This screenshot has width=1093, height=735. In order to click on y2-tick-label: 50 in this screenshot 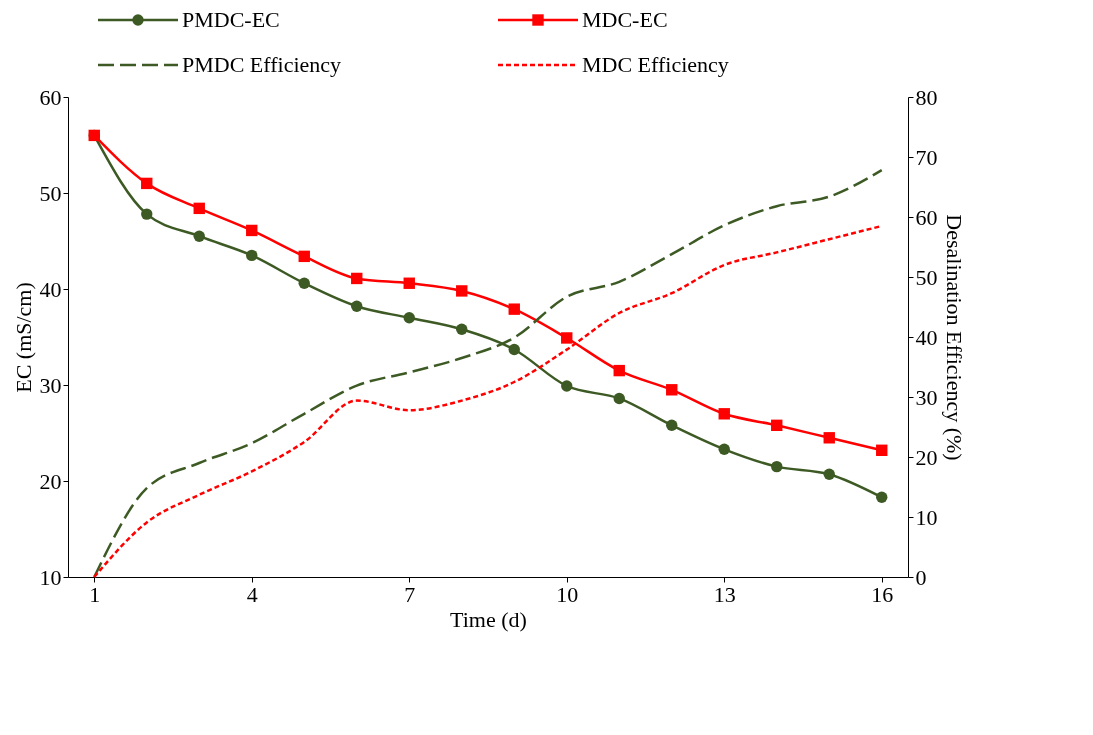, I will do `click(926, 277)`.